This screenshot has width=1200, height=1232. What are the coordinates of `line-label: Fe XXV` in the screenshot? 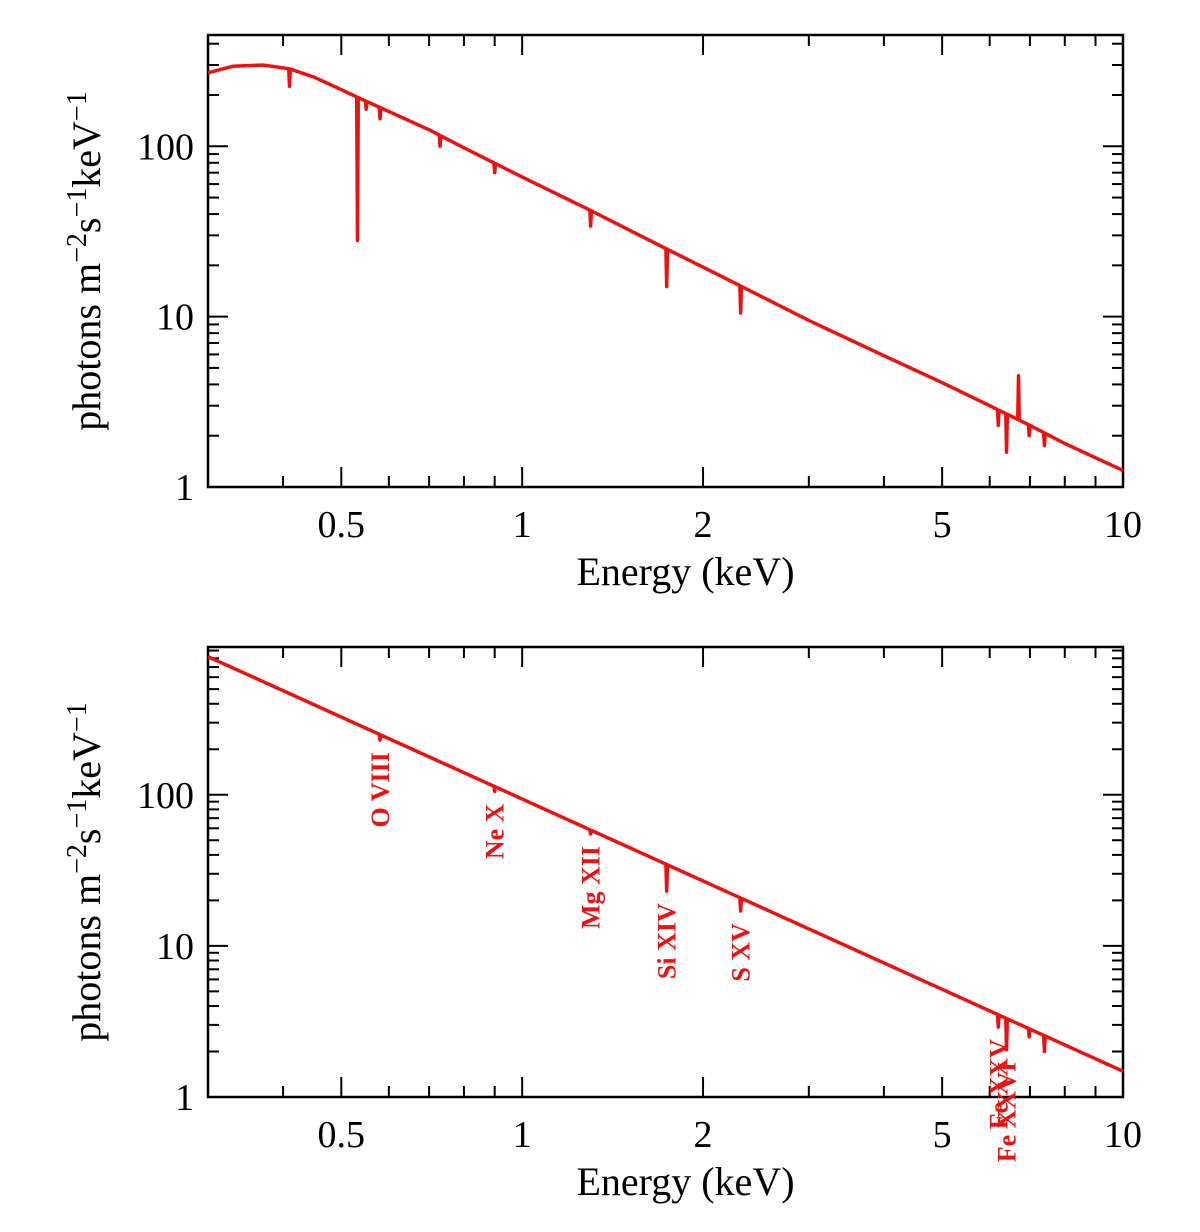 It's located at (998, 1084).